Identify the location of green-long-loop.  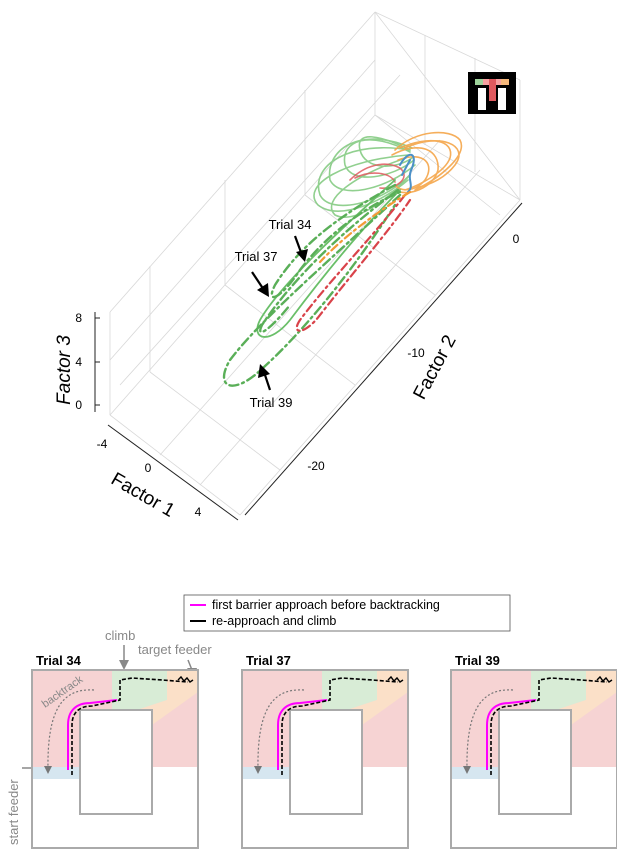
(328, 258).